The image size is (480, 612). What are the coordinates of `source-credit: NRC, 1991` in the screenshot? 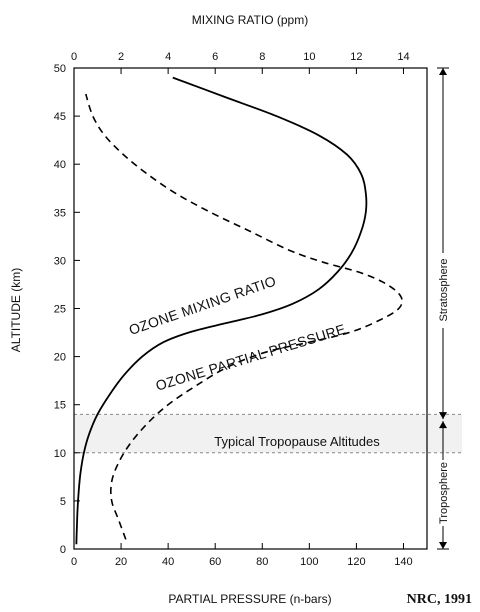 It's located at (439, 599).